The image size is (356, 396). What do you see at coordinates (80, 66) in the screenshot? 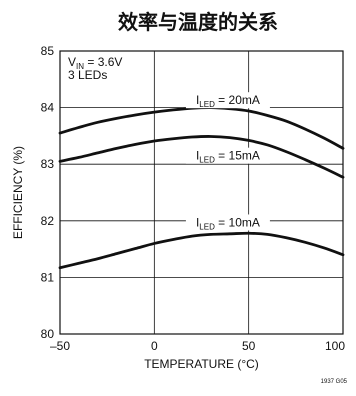
I see `vin-subscript: IN` at bounding box center [80, 66].